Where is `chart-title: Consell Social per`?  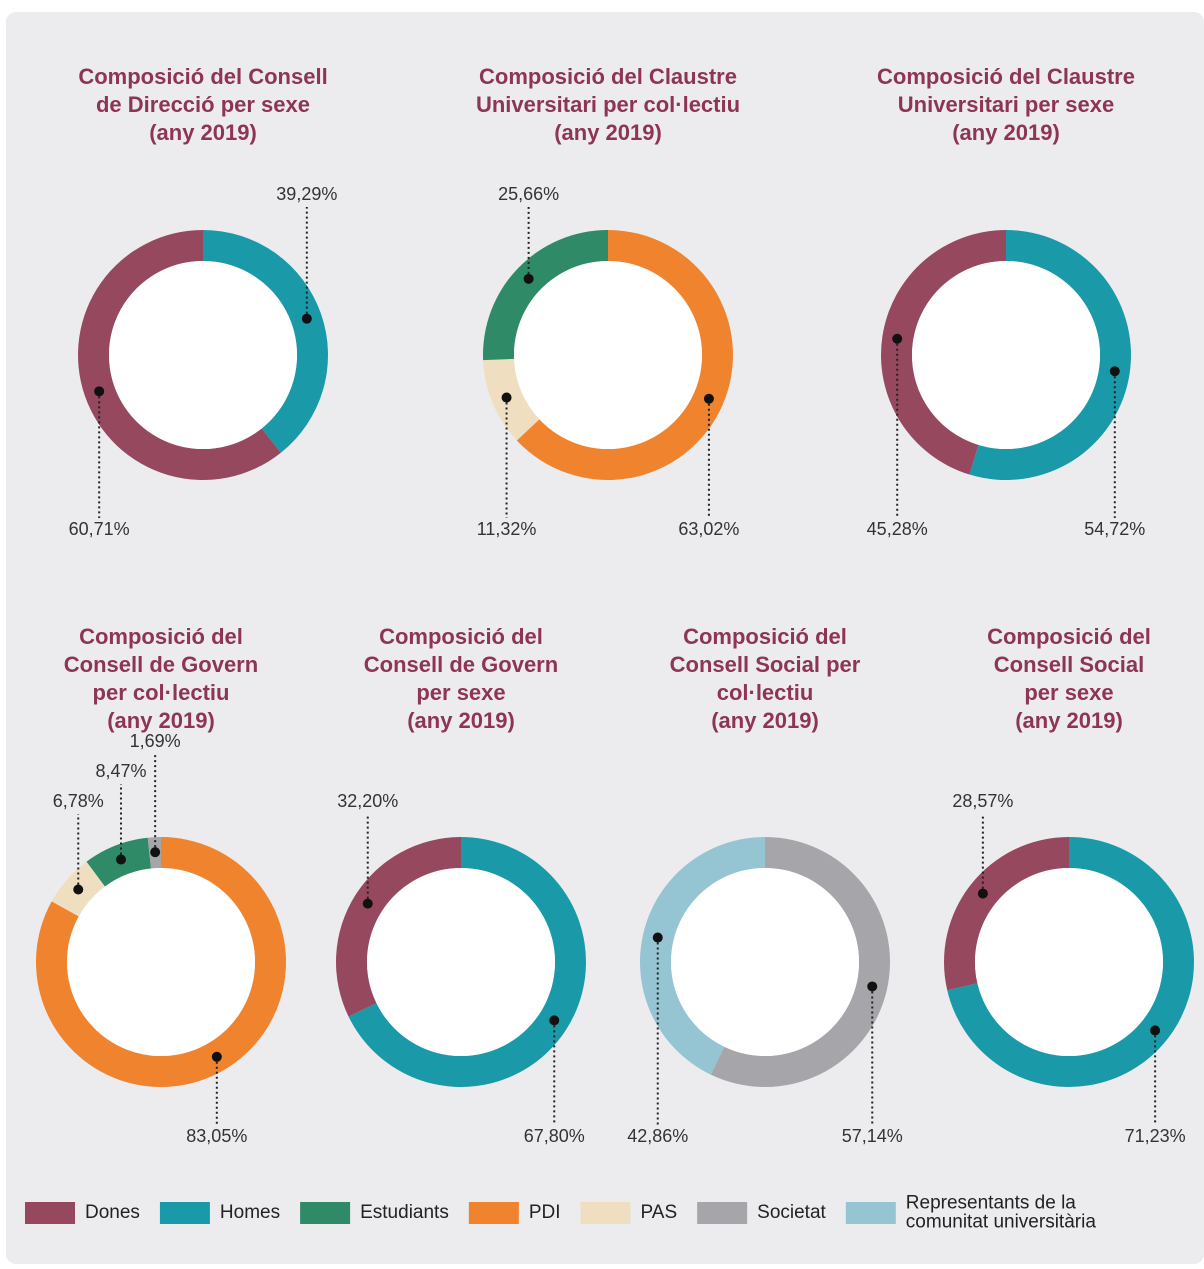 chart-title: Consell Social per is located at coordinates (765, 664).